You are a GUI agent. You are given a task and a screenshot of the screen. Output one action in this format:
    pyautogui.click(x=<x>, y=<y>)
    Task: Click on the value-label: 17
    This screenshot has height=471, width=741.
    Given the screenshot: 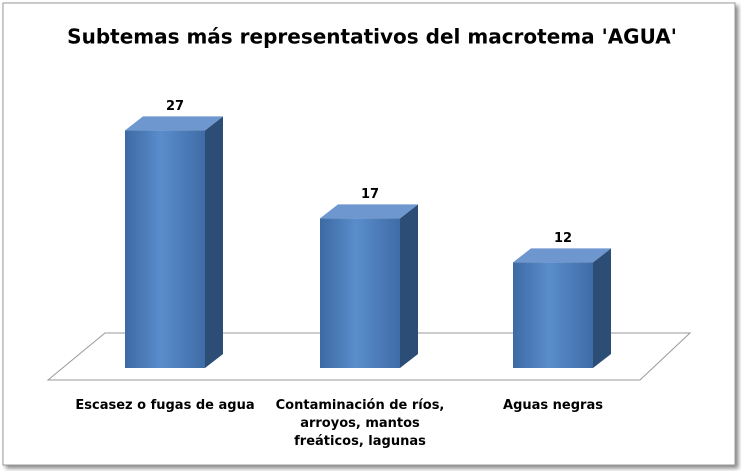 What is the action you would take?
    pyautogui.click(x=370, y=194)
    